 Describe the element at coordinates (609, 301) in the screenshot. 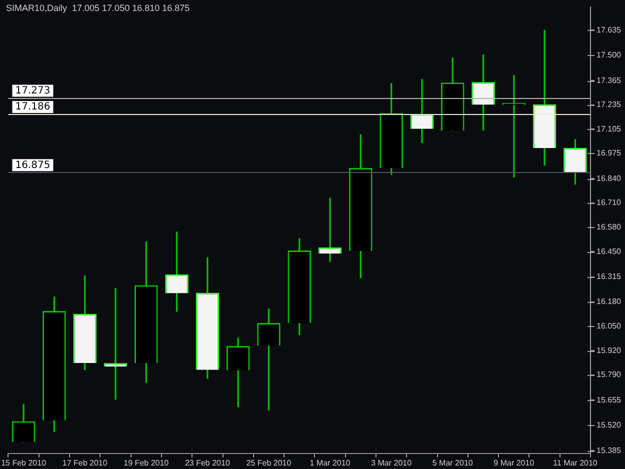

I see `y-tick-label: 16.180` at that location.